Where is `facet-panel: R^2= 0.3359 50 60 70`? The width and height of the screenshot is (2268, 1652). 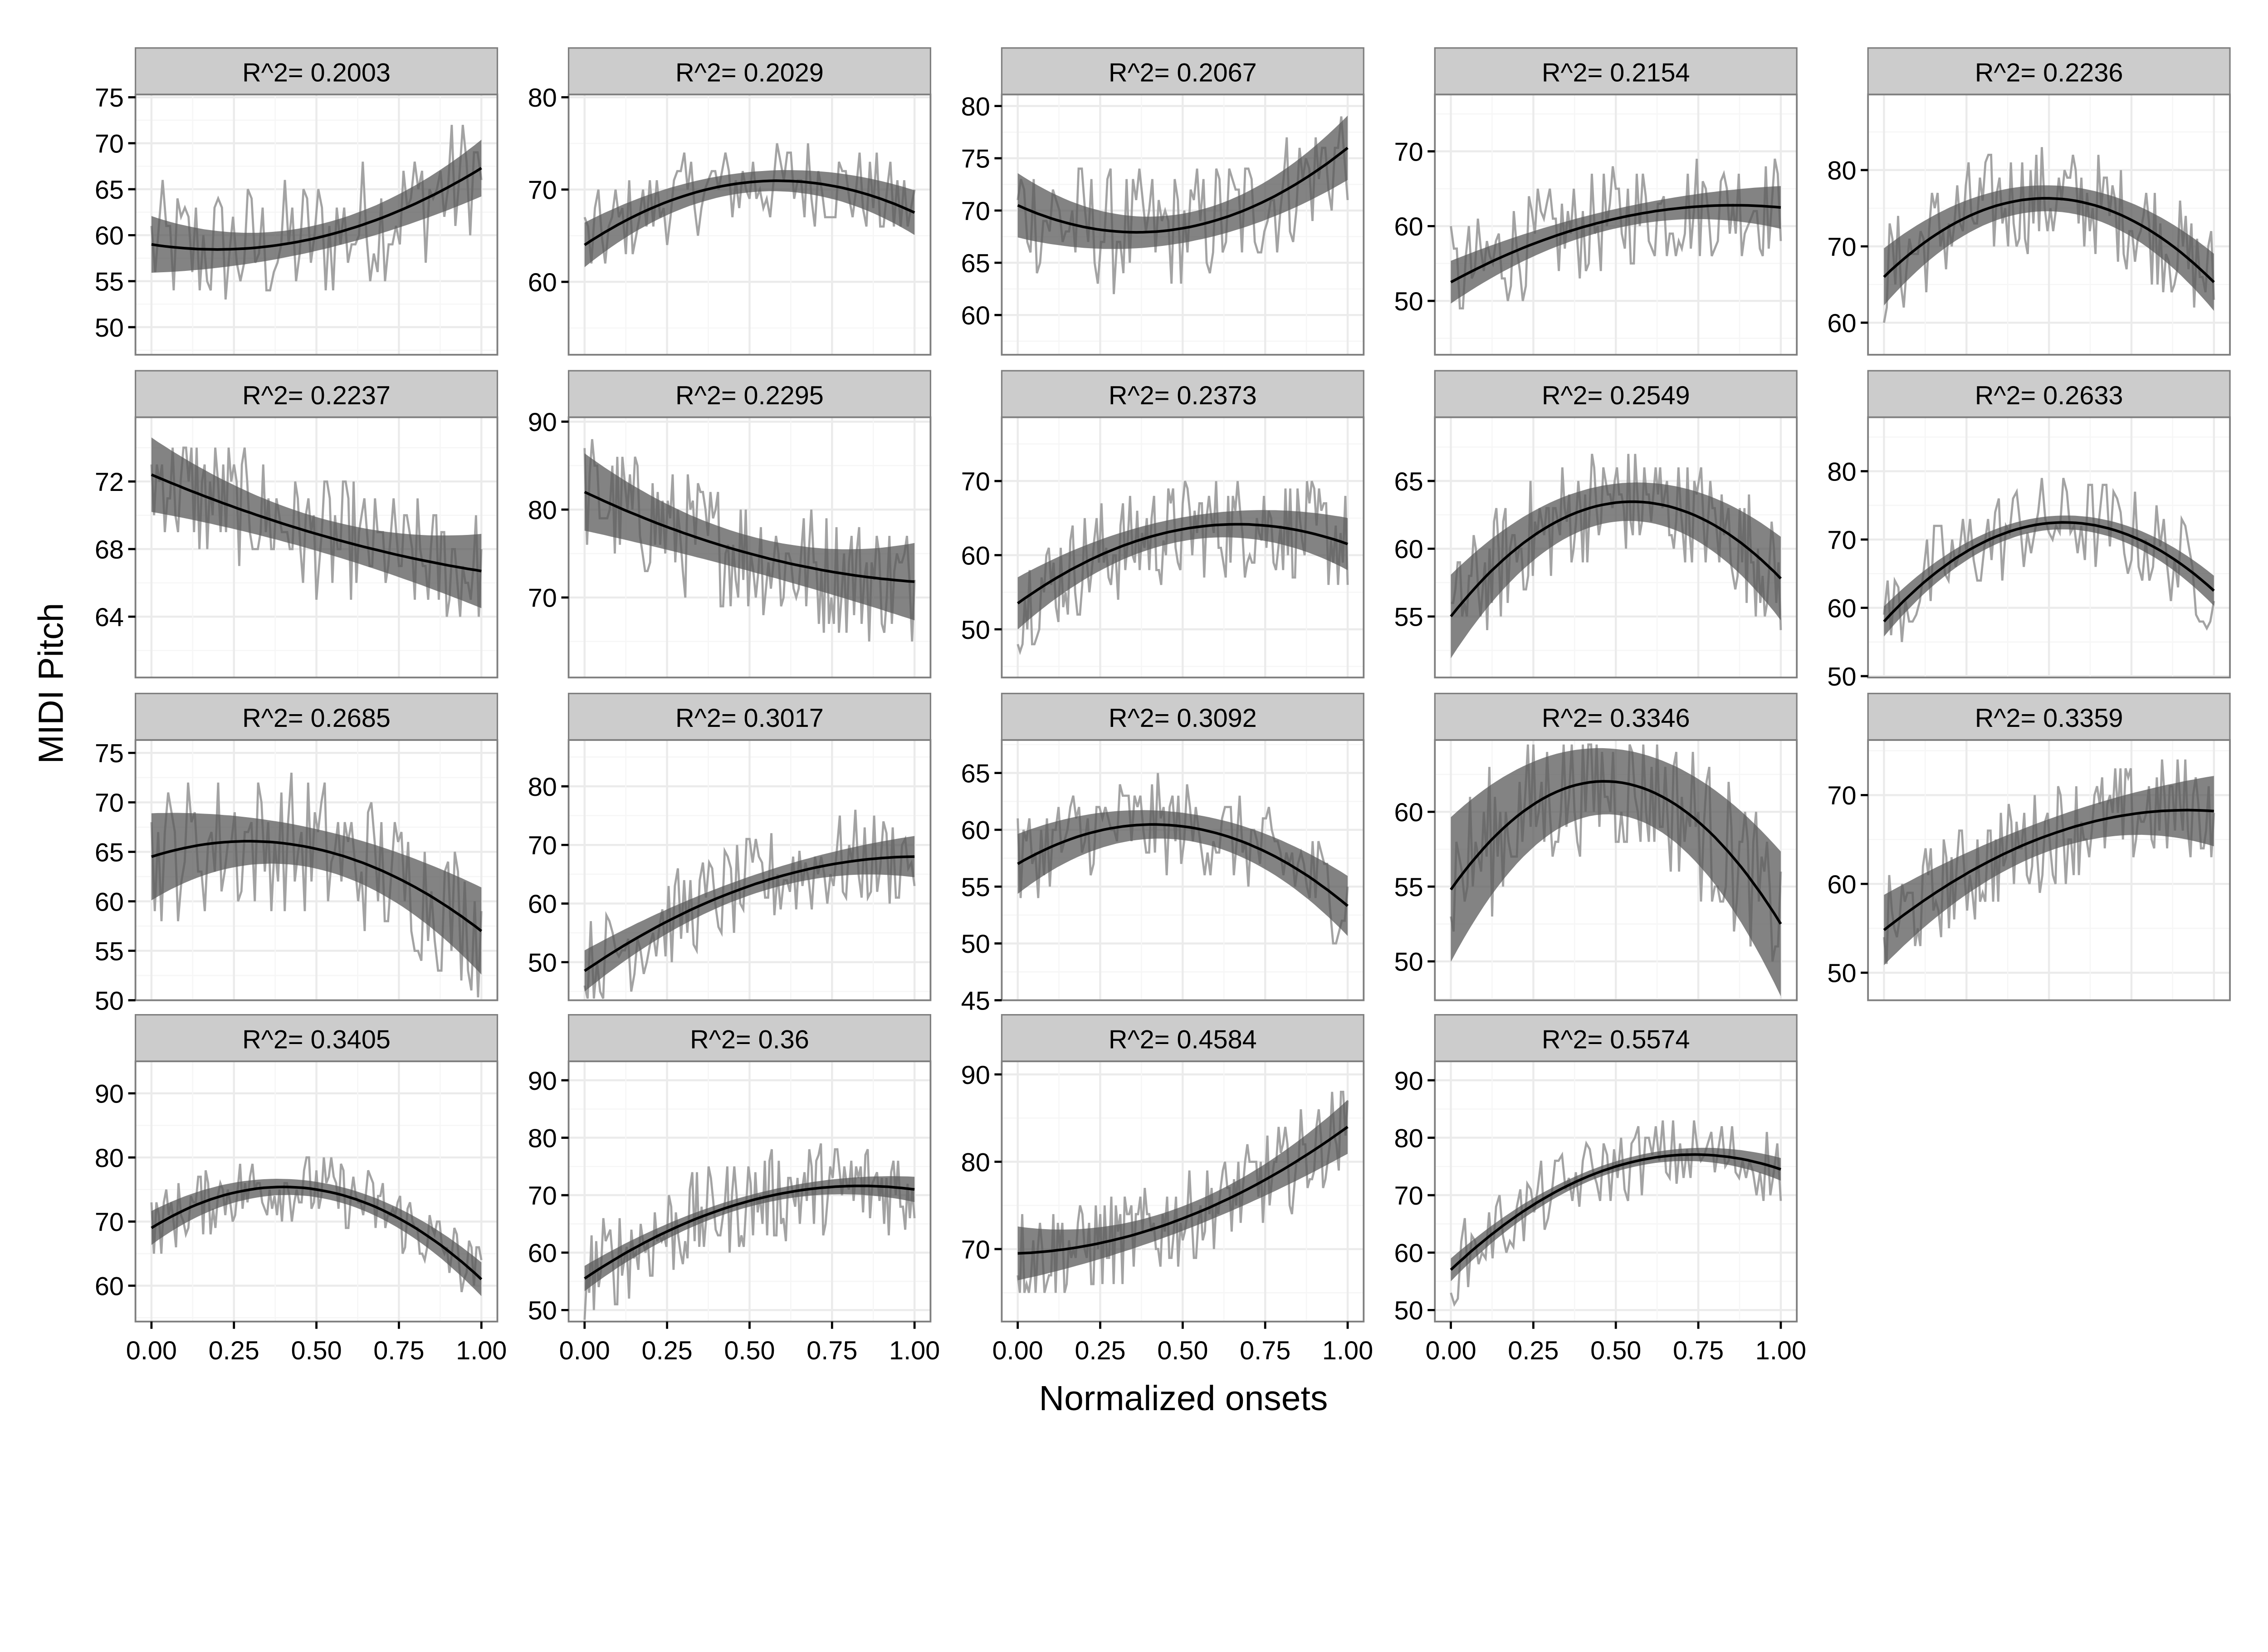
facet-panel: R^2= 0.3359 50 60 70 is located at coordinates (2029, 847).